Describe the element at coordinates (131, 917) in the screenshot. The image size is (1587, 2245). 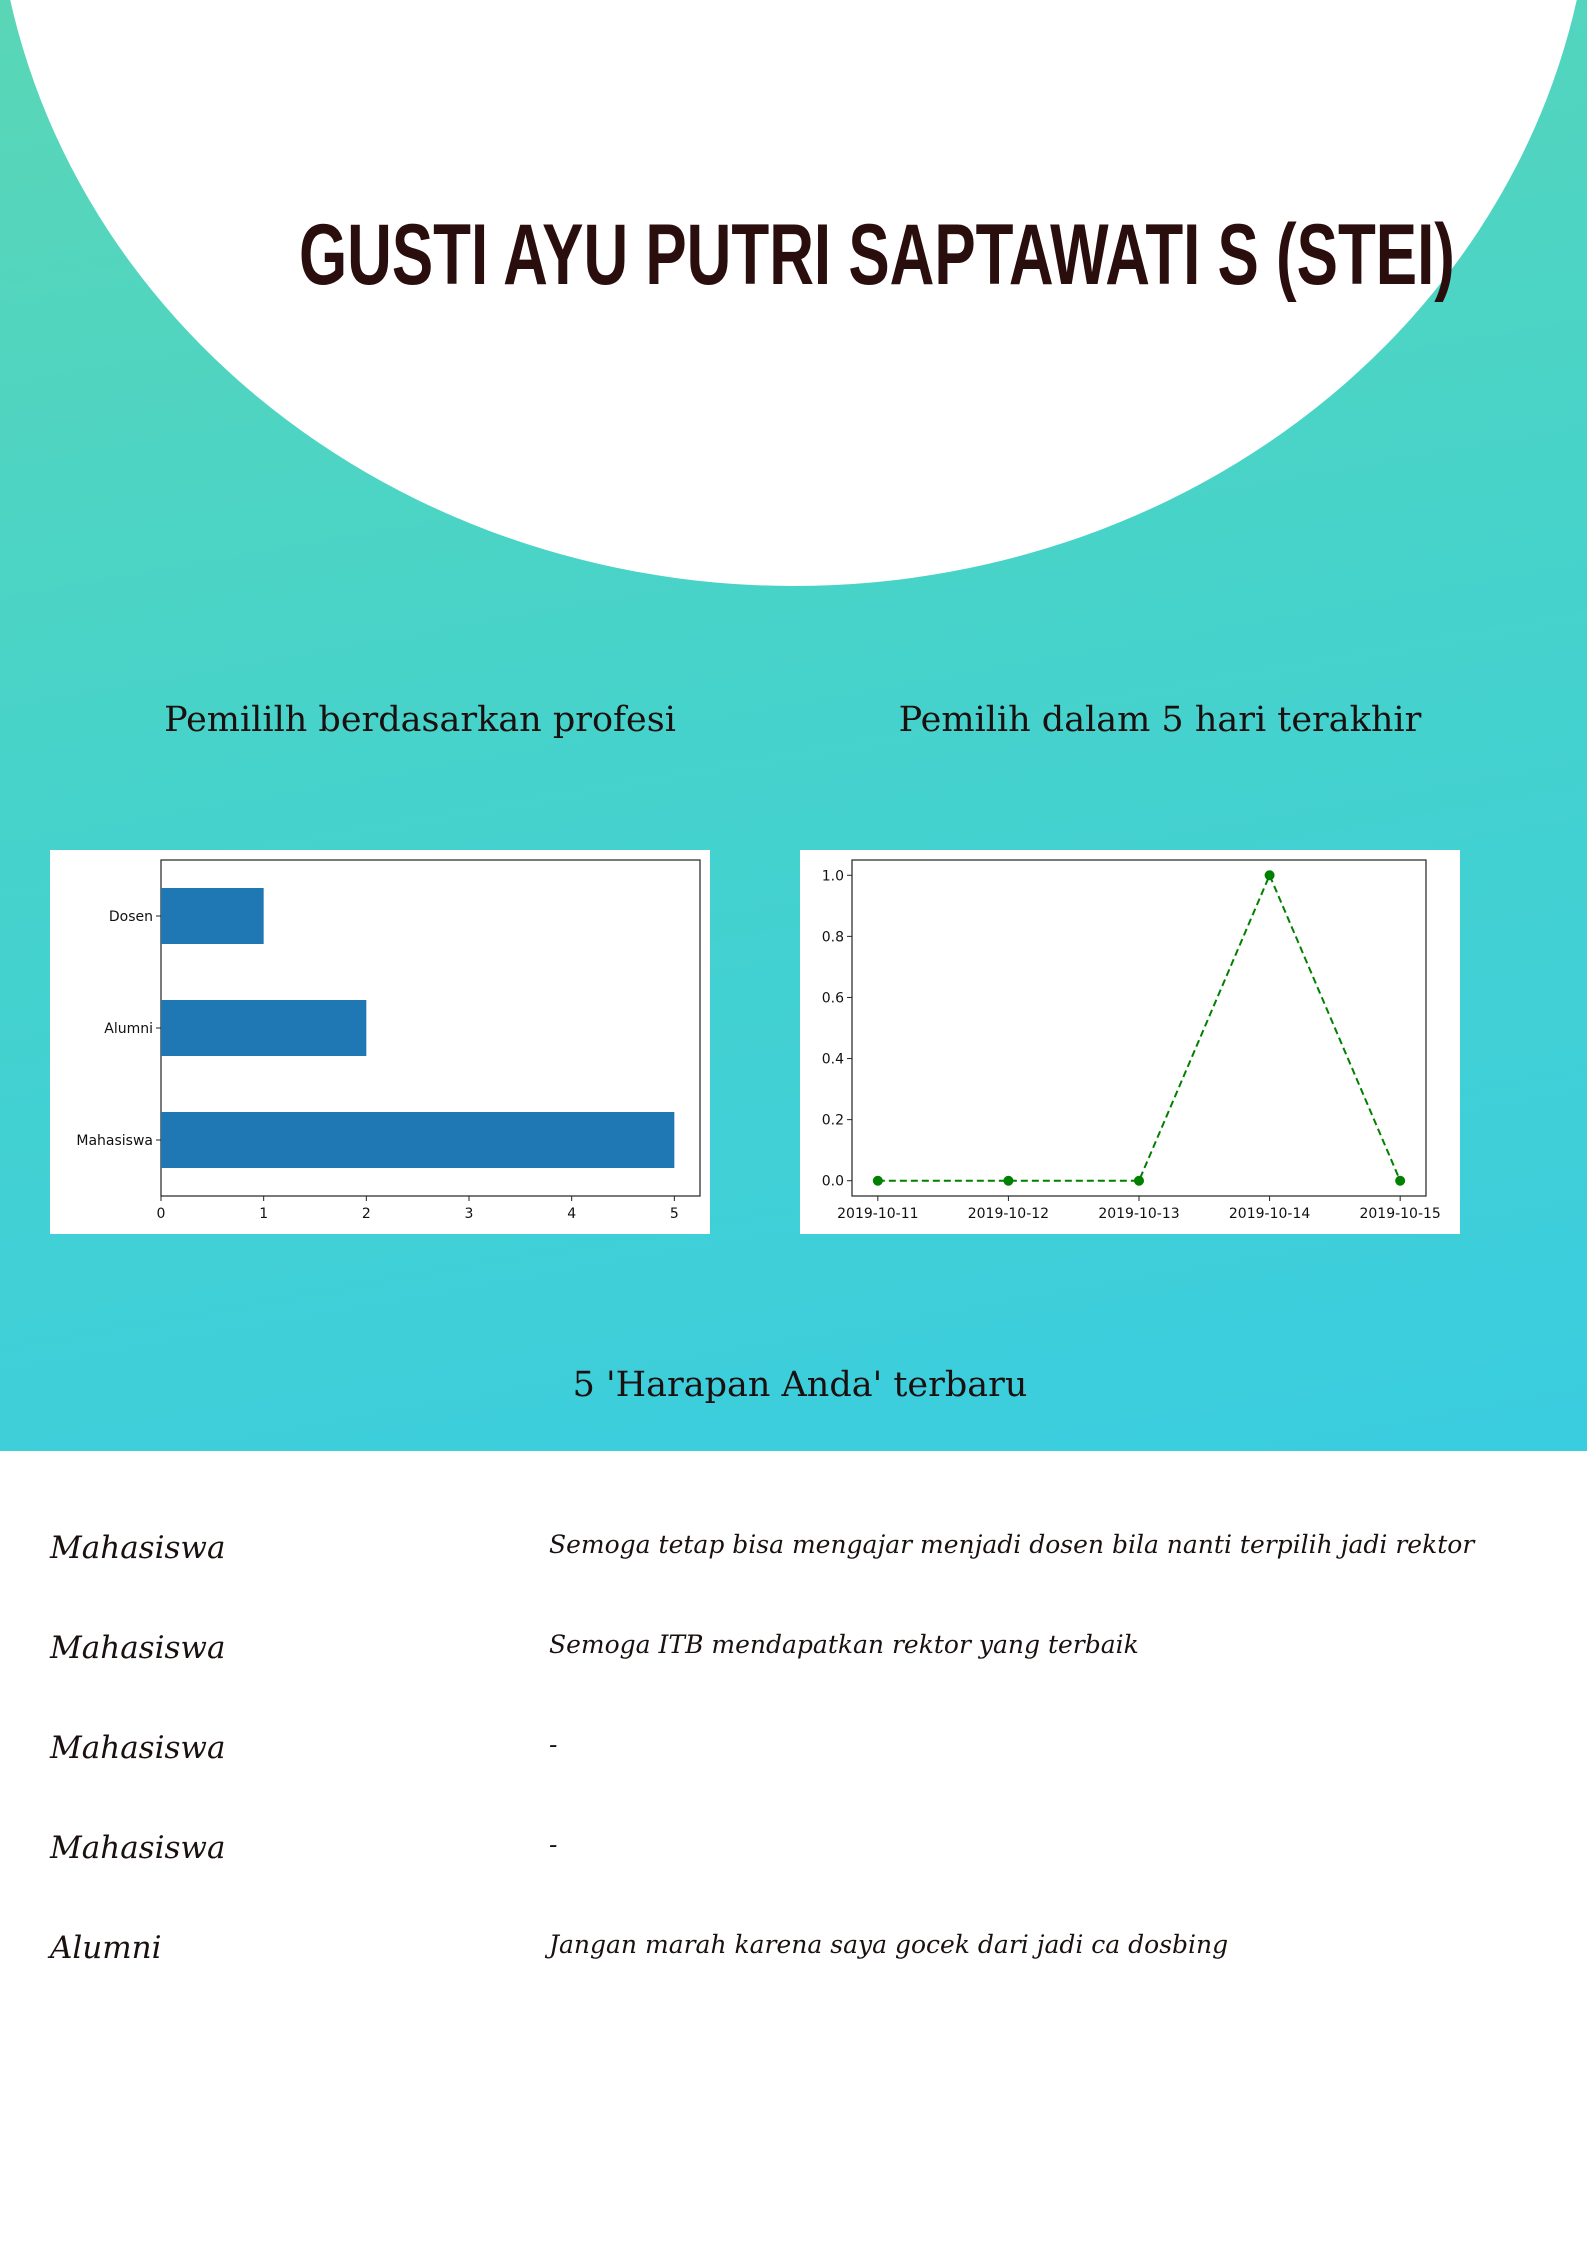
I see `y-tick-label: Dosen` at that location.